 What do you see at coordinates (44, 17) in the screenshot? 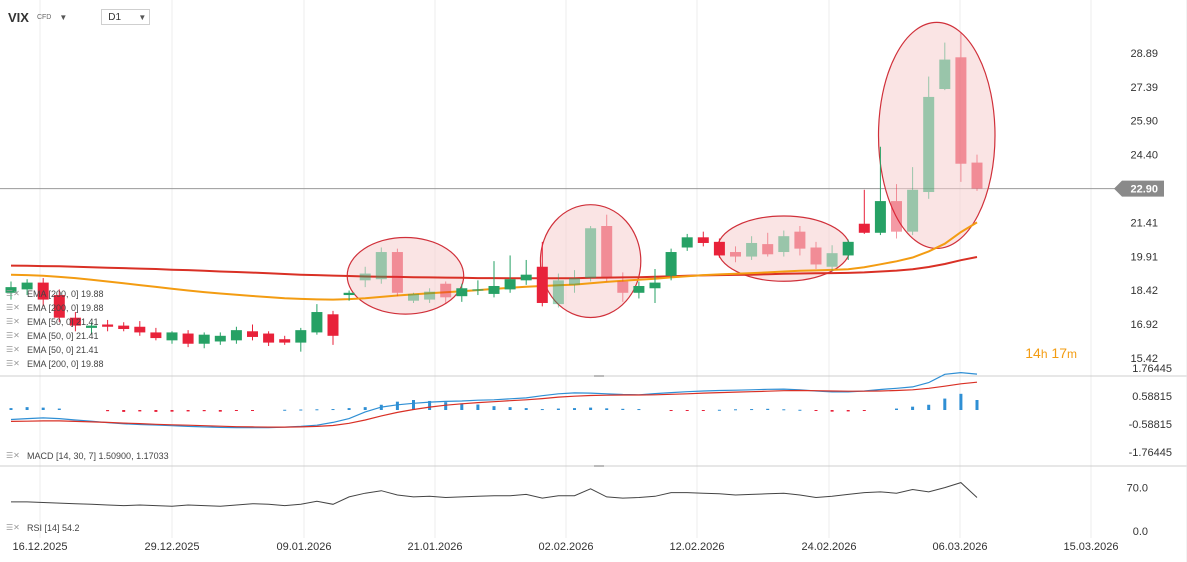
I see `instrument-type: CFD` at bounding box center [44, 17].